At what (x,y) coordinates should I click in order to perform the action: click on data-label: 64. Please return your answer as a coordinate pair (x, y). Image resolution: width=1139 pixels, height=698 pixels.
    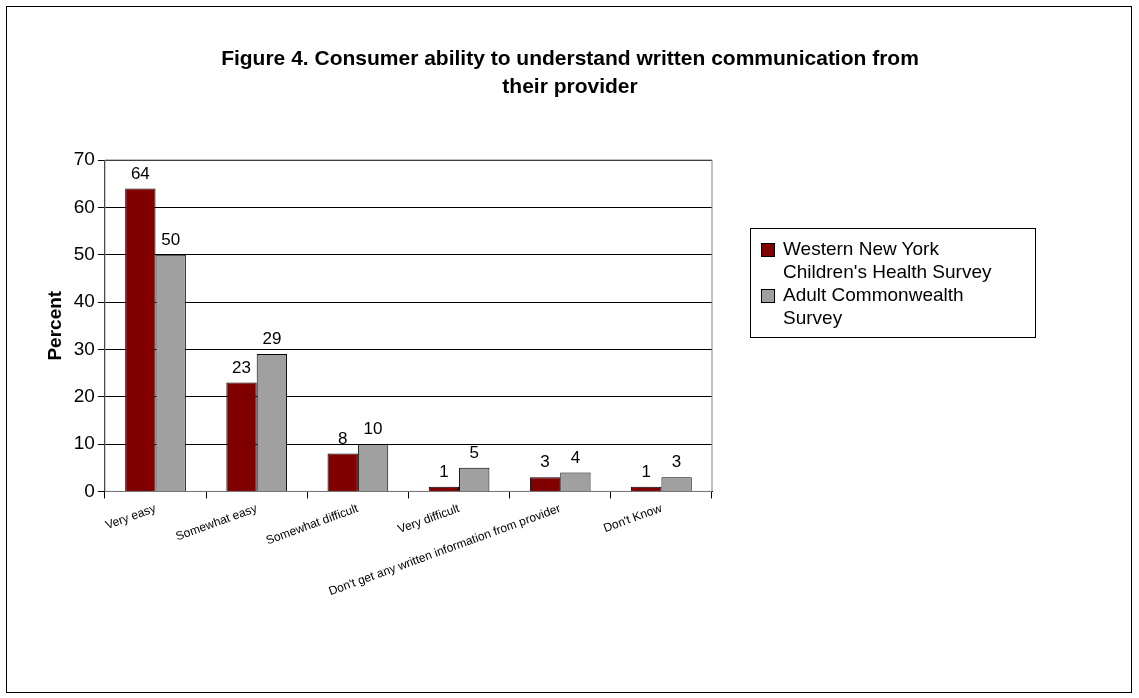
    Looking at the image, I should click on (140, 173).